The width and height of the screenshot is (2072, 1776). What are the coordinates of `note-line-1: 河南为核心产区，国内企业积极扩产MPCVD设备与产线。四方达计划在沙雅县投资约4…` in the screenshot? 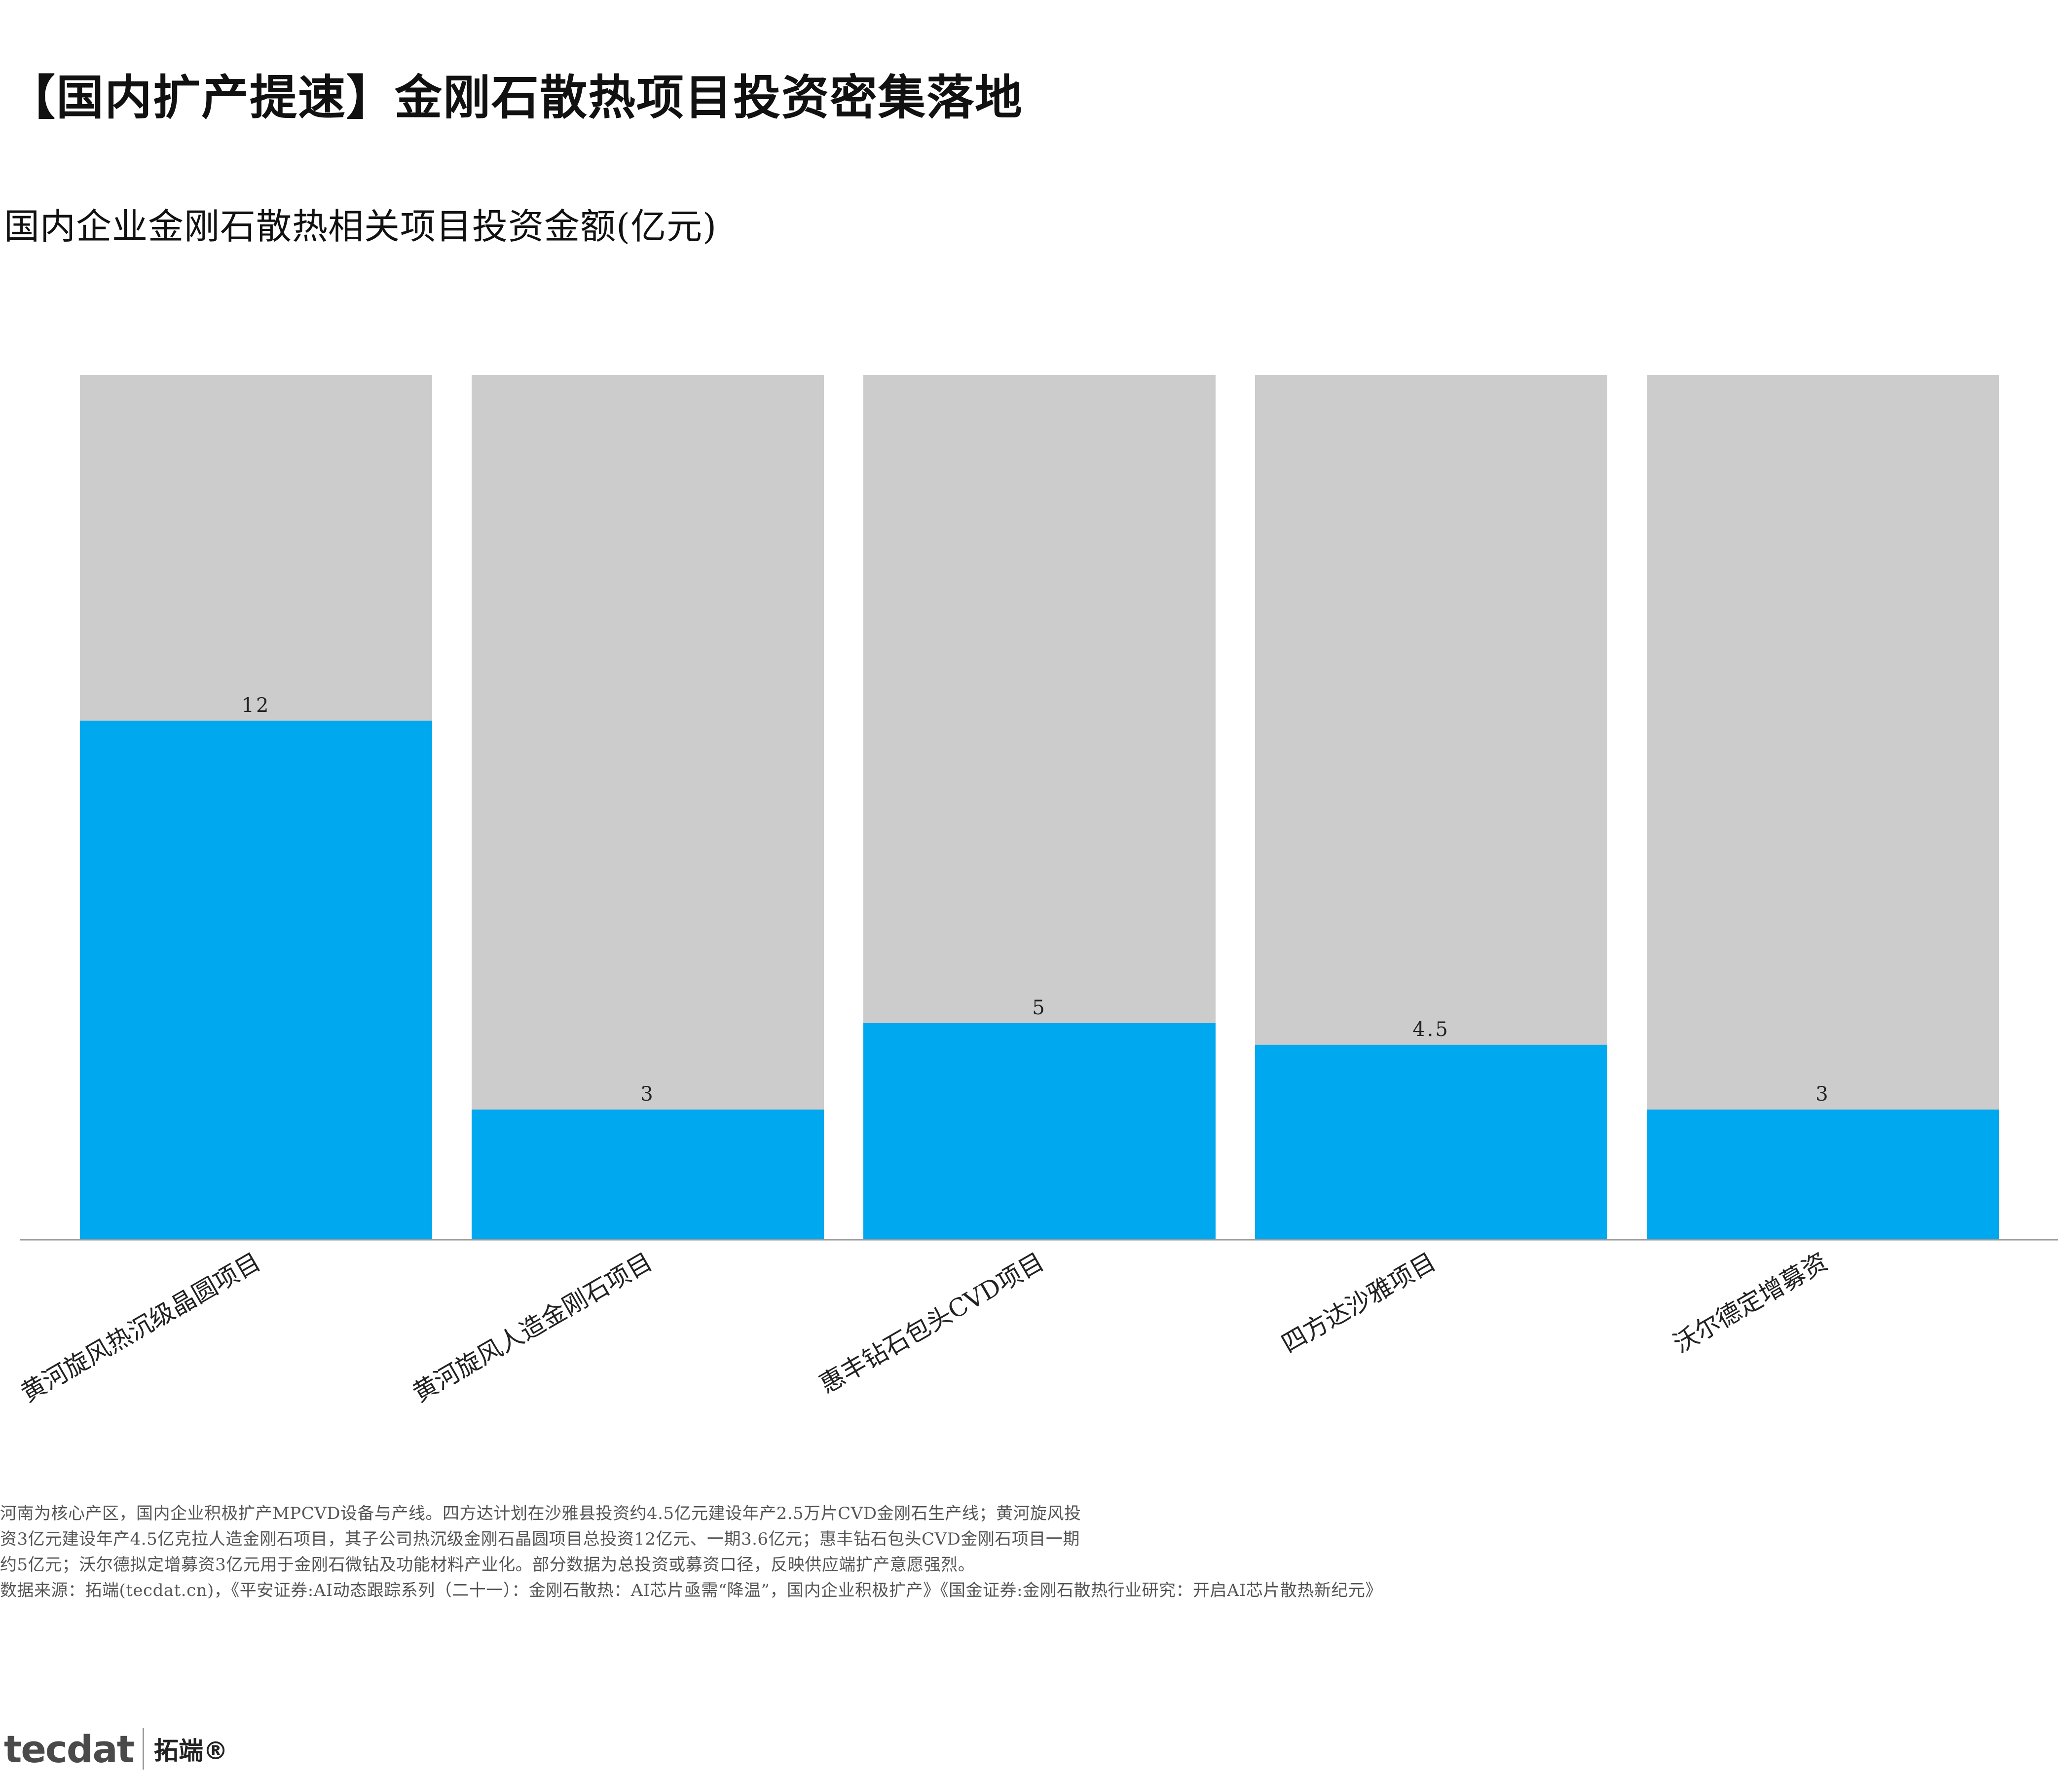 It's located at (540, 1514).